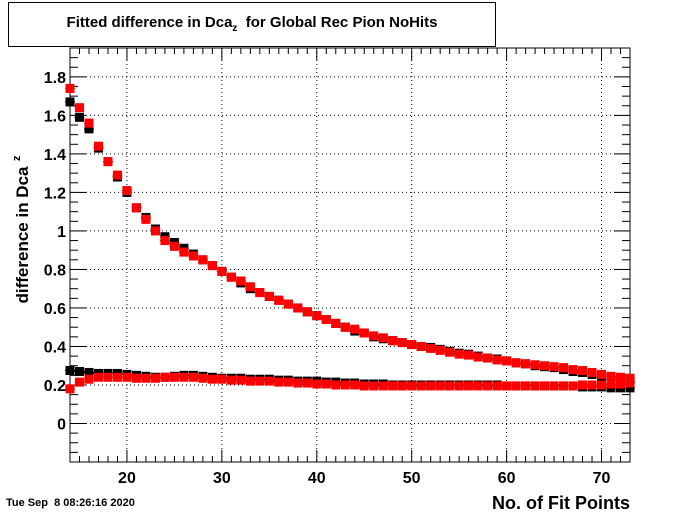 This screenshot has height=514, width=700. Describe the element at coordinates (507, 478) in the screenshot. I see `x-tick-label: 60` at that location.